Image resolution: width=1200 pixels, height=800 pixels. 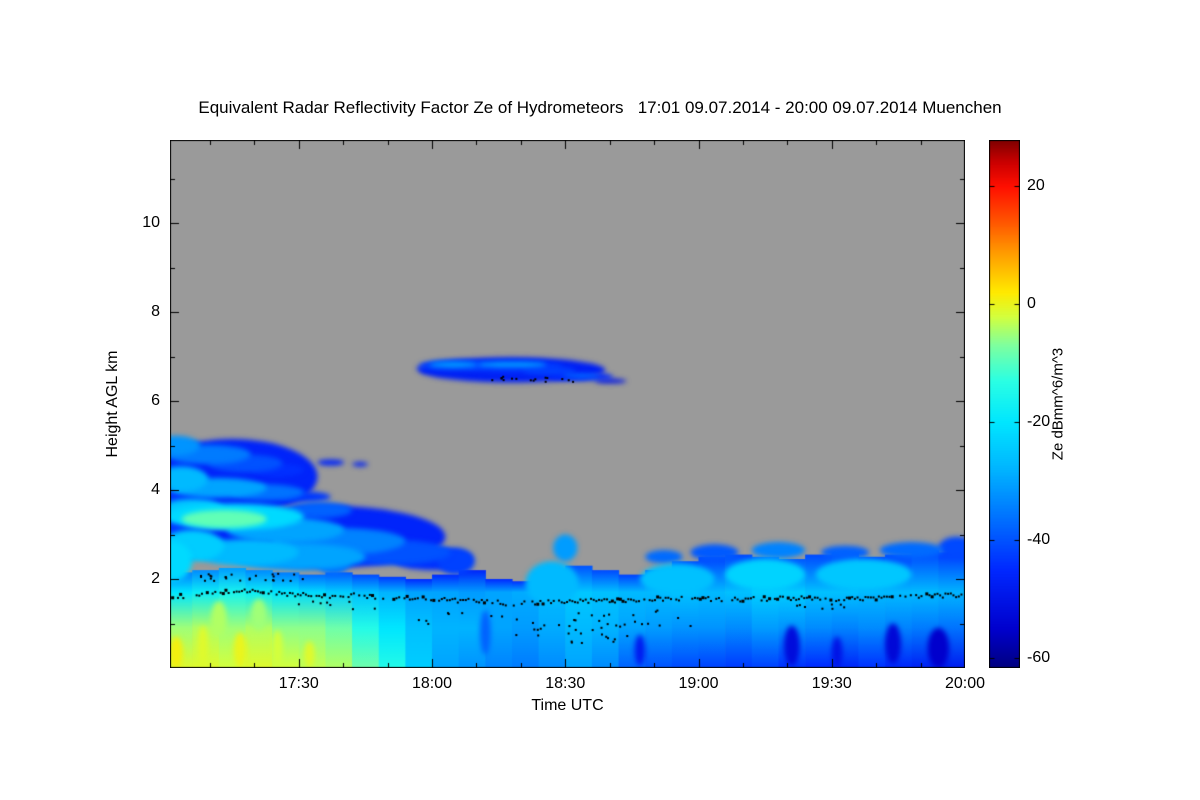 What do you see at coordinates (155, 312) in the screenshot?
I see `y-tick-label-8: 8` at bounding box center [155, 312].